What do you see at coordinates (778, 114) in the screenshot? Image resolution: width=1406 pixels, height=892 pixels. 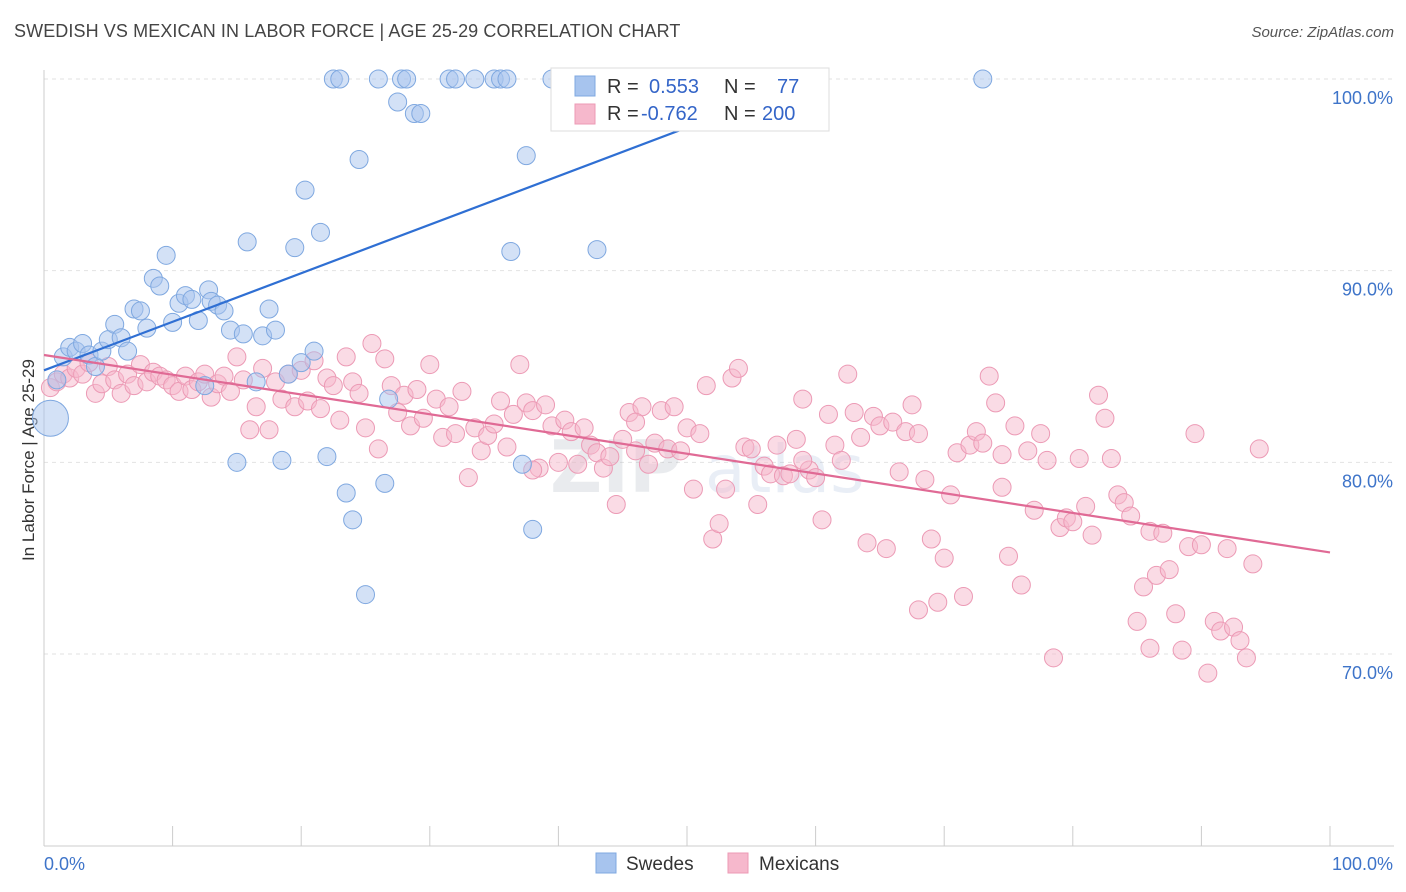 I see `legend-mexicans-n-value: 200` at bounding box center [778, 114].